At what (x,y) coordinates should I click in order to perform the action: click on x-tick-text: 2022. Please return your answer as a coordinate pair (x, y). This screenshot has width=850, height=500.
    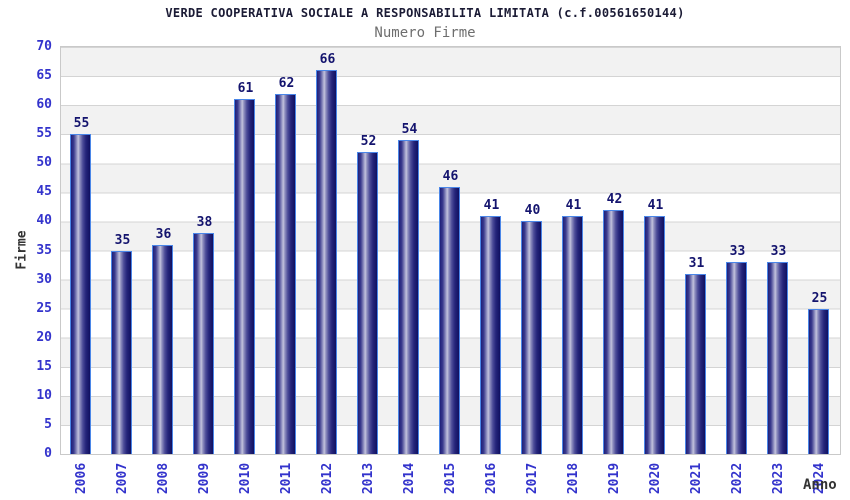
    Looking at the image, I should click on (737, 478).